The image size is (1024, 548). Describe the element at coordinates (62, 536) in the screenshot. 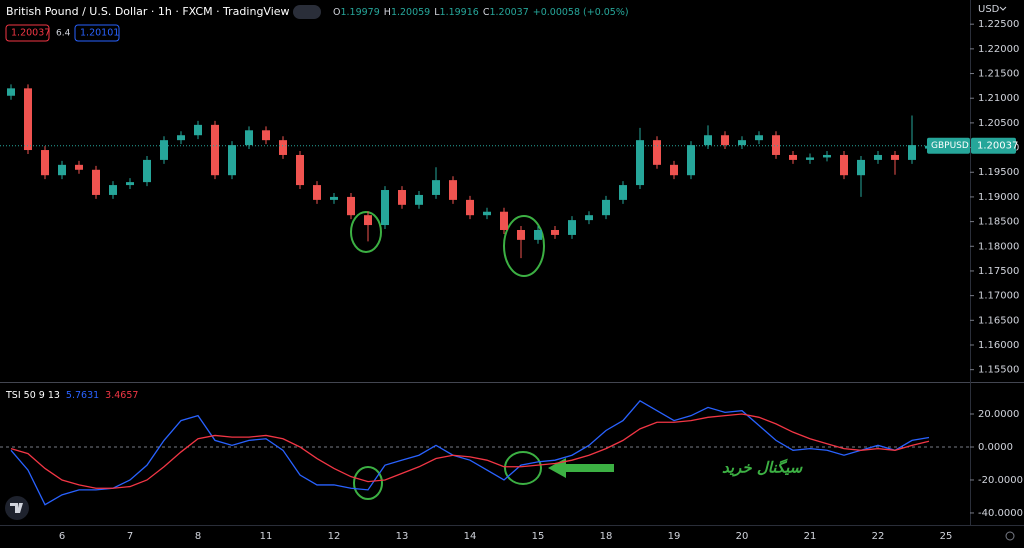

I see `x-tick-label: 6` at that location.